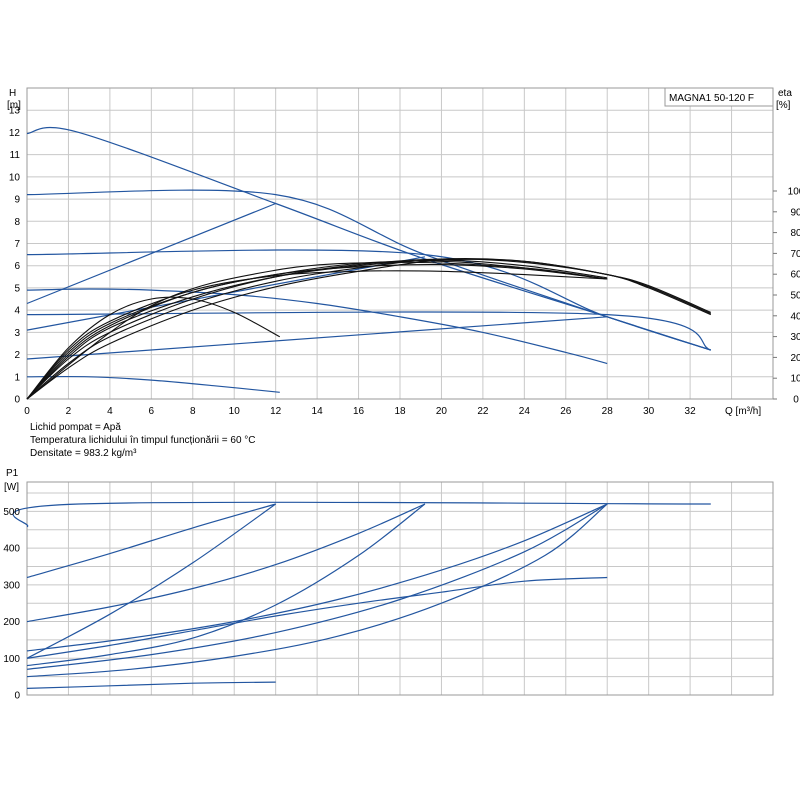 Image resolution: width=800 pixels, height=800 pixels. I want to click on efficiency-y-tick-label: 70, so click(795, 254).